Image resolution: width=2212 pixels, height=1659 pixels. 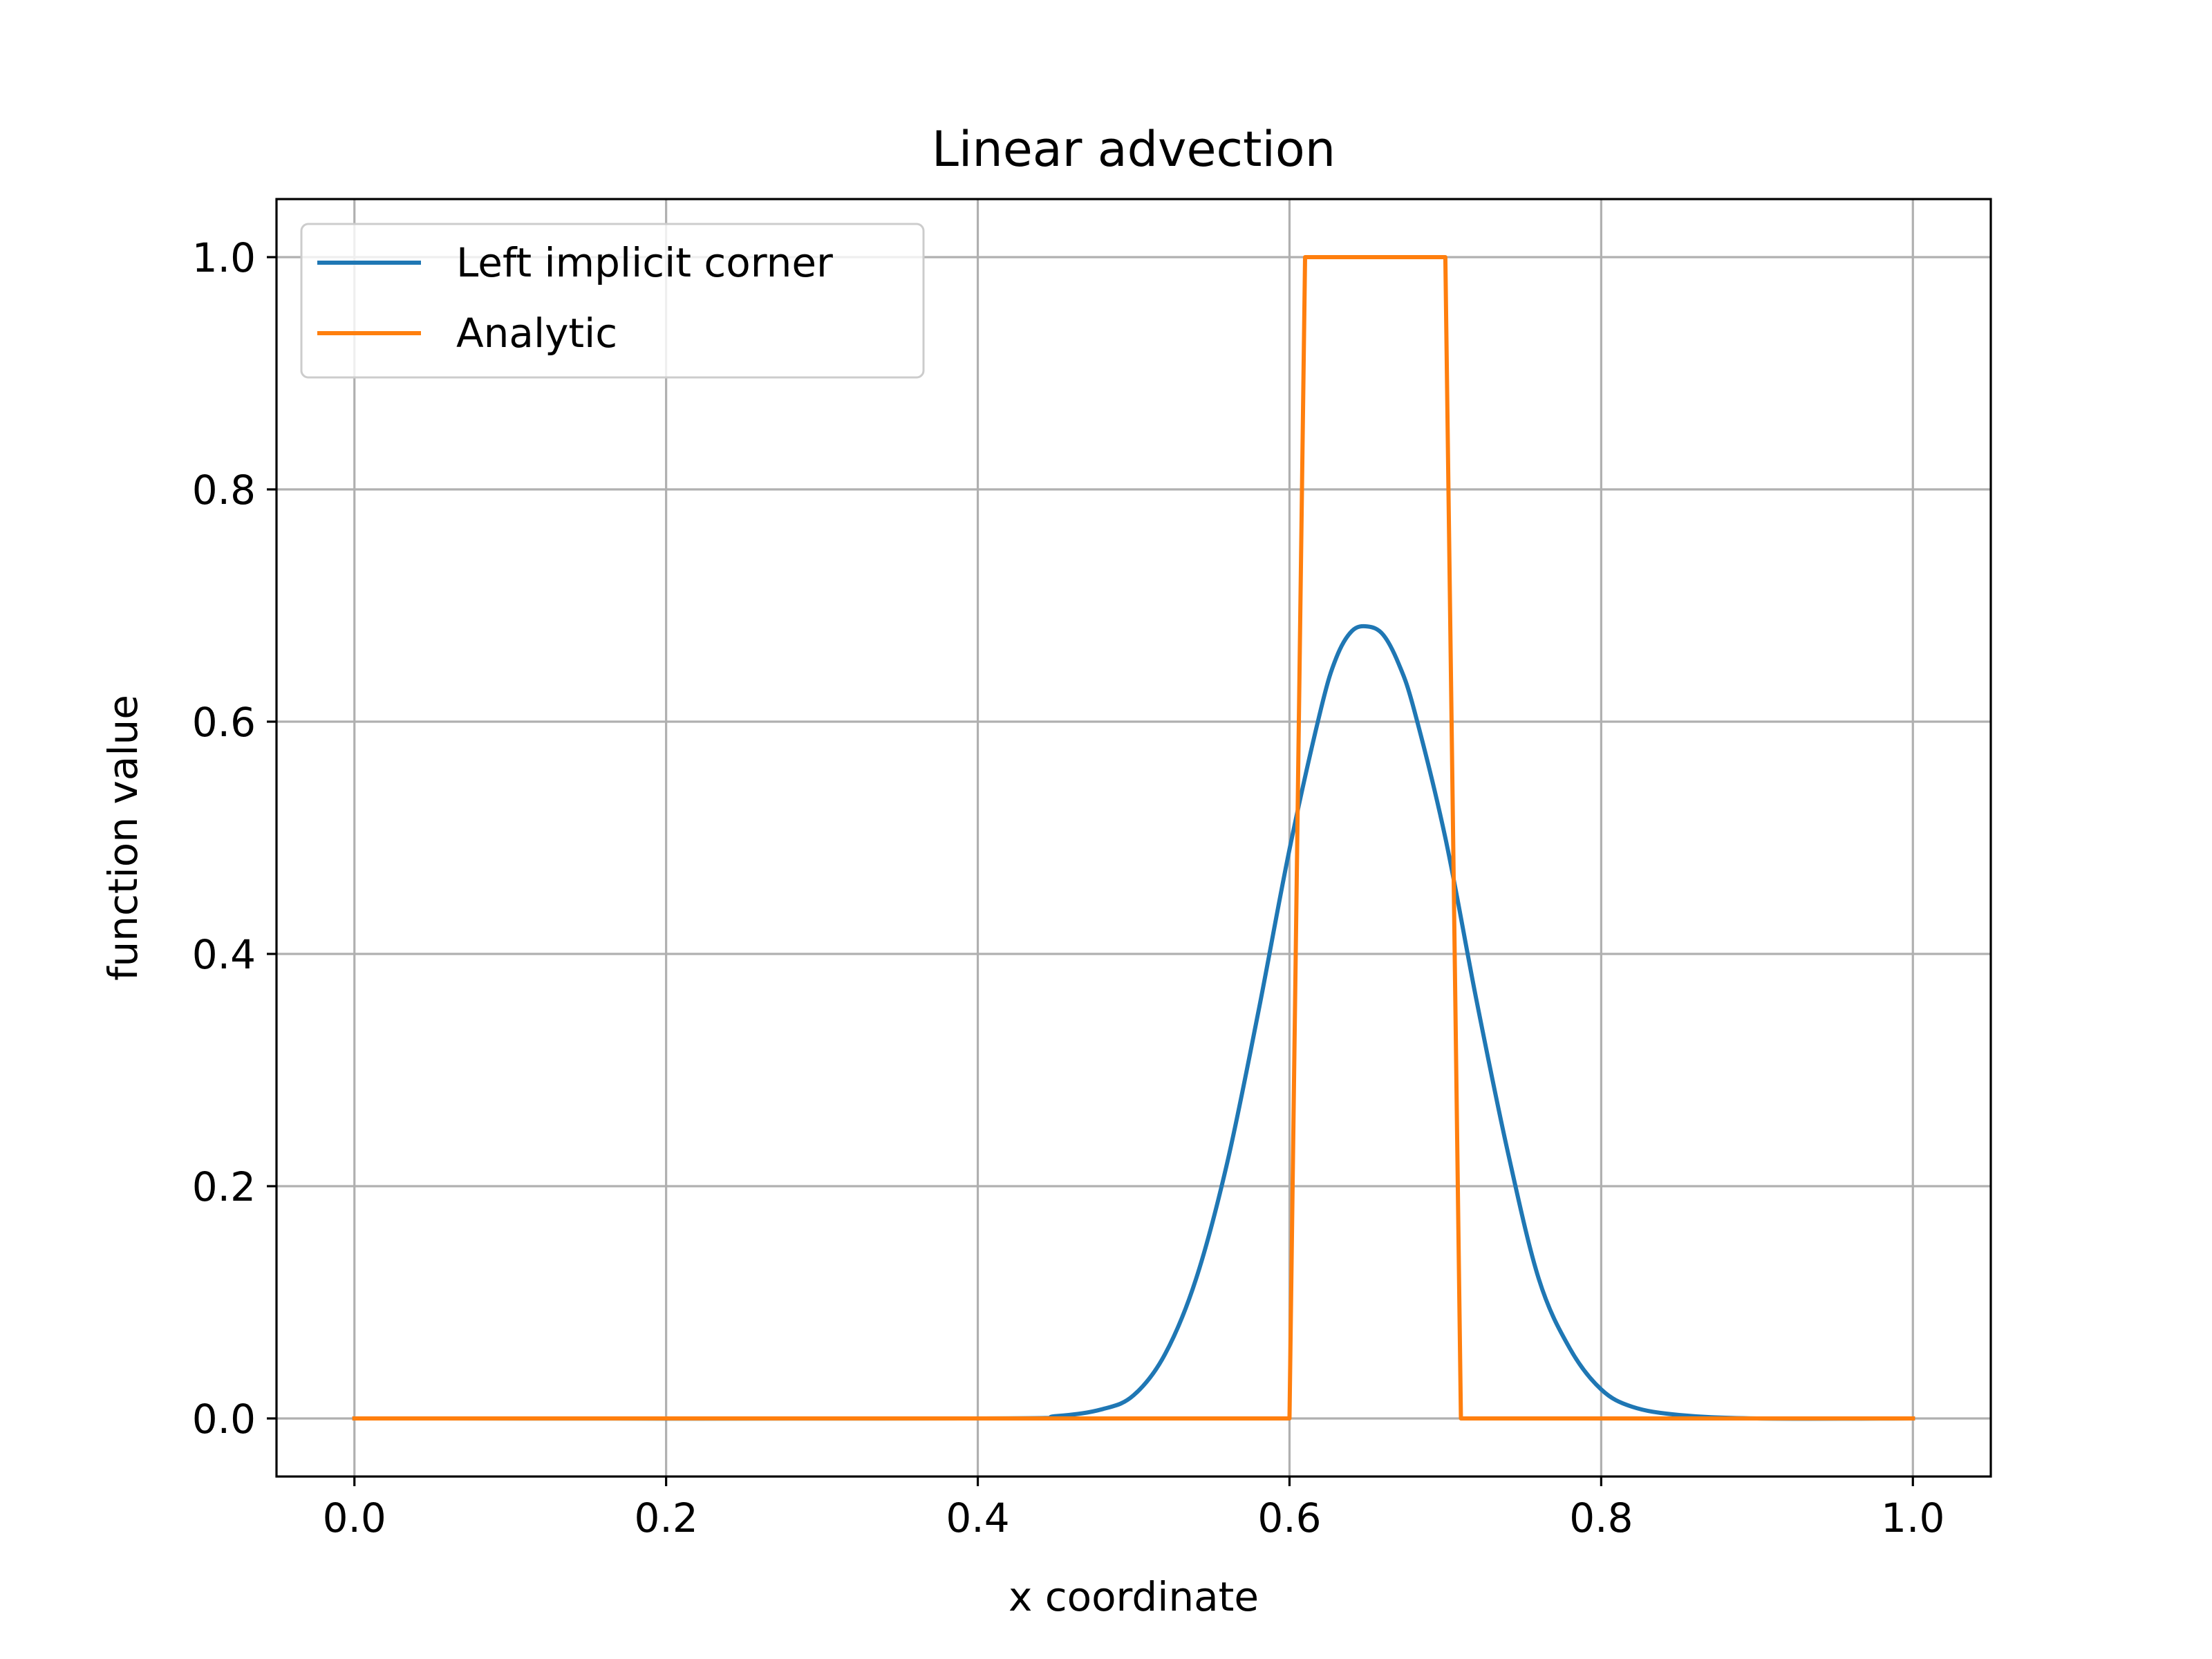 I want to click on x-tick-label: 0.8, so click(x=1601, y=1517).